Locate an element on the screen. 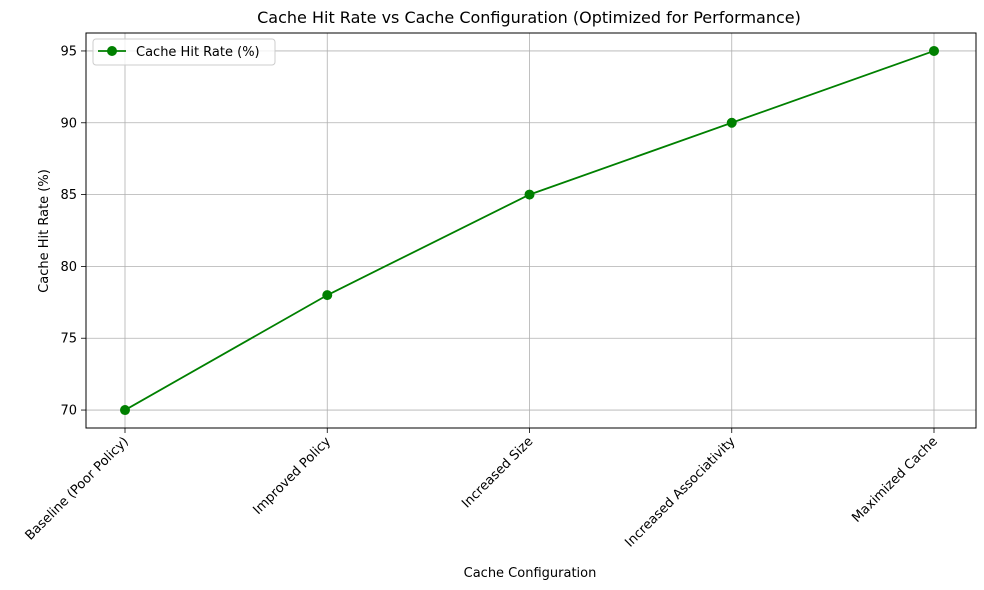 This screenshot has width=984, height=590. legend-box is located at coordinates (184, 52).